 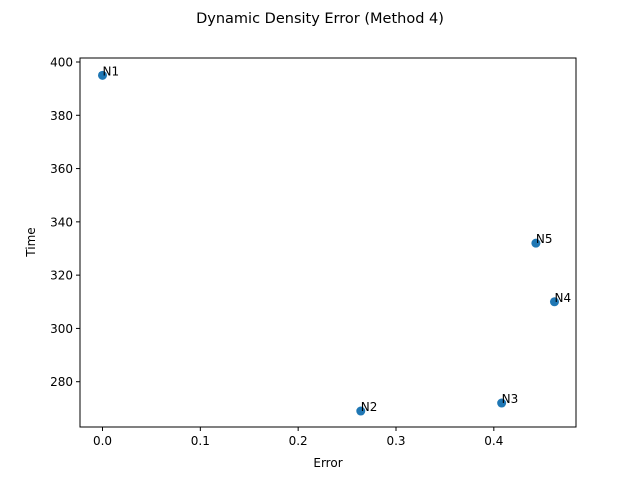 What do you see at coordinates (562, 298) in the screenshot?
I see `data-label-n4: N4` at bounding box center [562, 298].